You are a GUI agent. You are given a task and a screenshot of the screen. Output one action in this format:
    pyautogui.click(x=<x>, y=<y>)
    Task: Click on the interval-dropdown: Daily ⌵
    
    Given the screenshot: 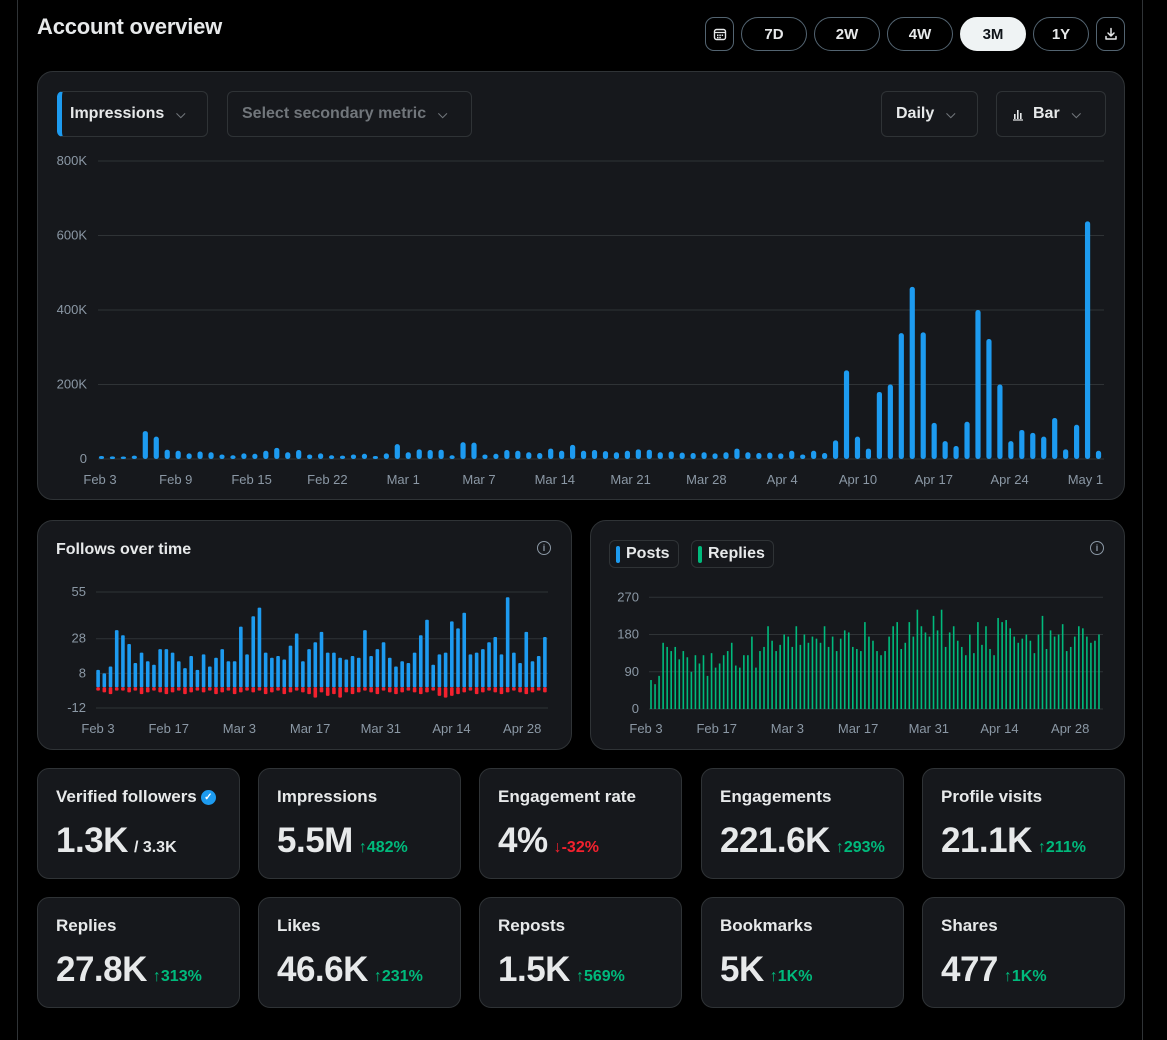 What is the action you would take?
    pyautogui.click(x=929, y=114)
    